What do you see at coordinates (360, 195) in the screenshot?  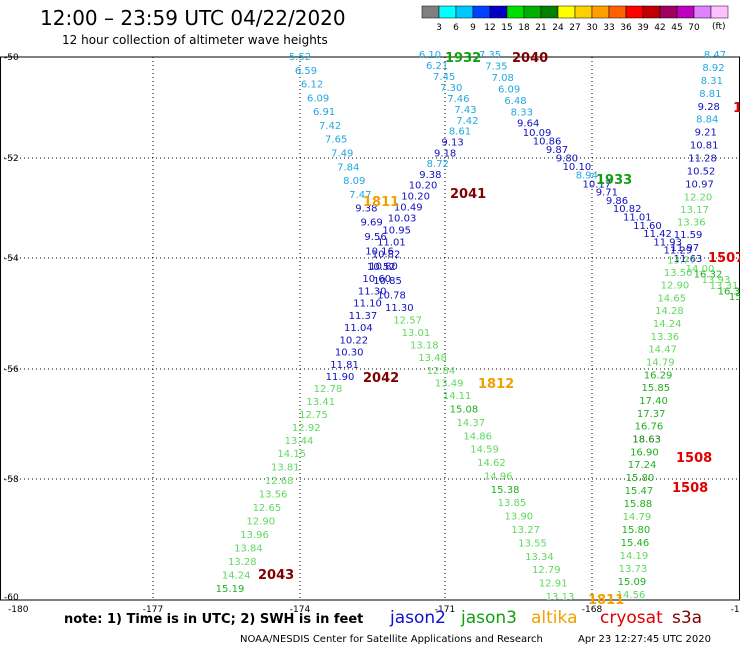 I see `wave-value-track-a: 7.47` at bounding box center [360, 195].